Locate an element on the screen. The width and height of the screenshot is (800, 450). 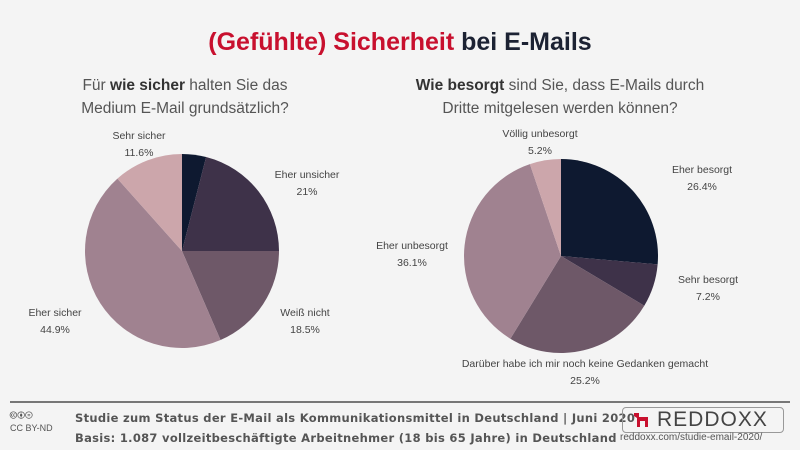
pie-slice-weiß-nicht is located at coordinates (230, 296).